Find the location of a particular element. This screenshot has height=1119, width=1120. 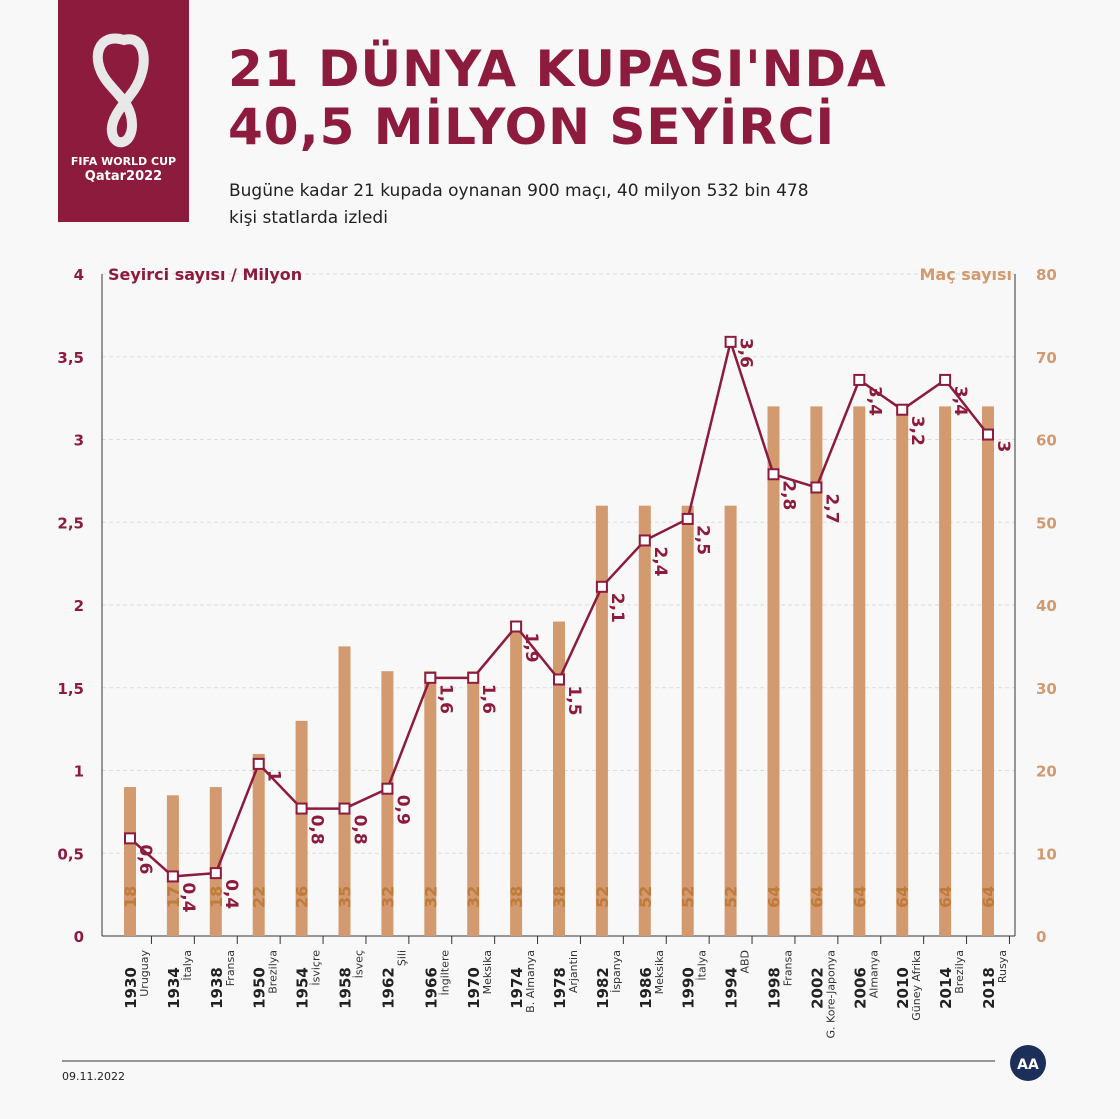

right-tick-label: 80 is located at coordinates (1046, 275).